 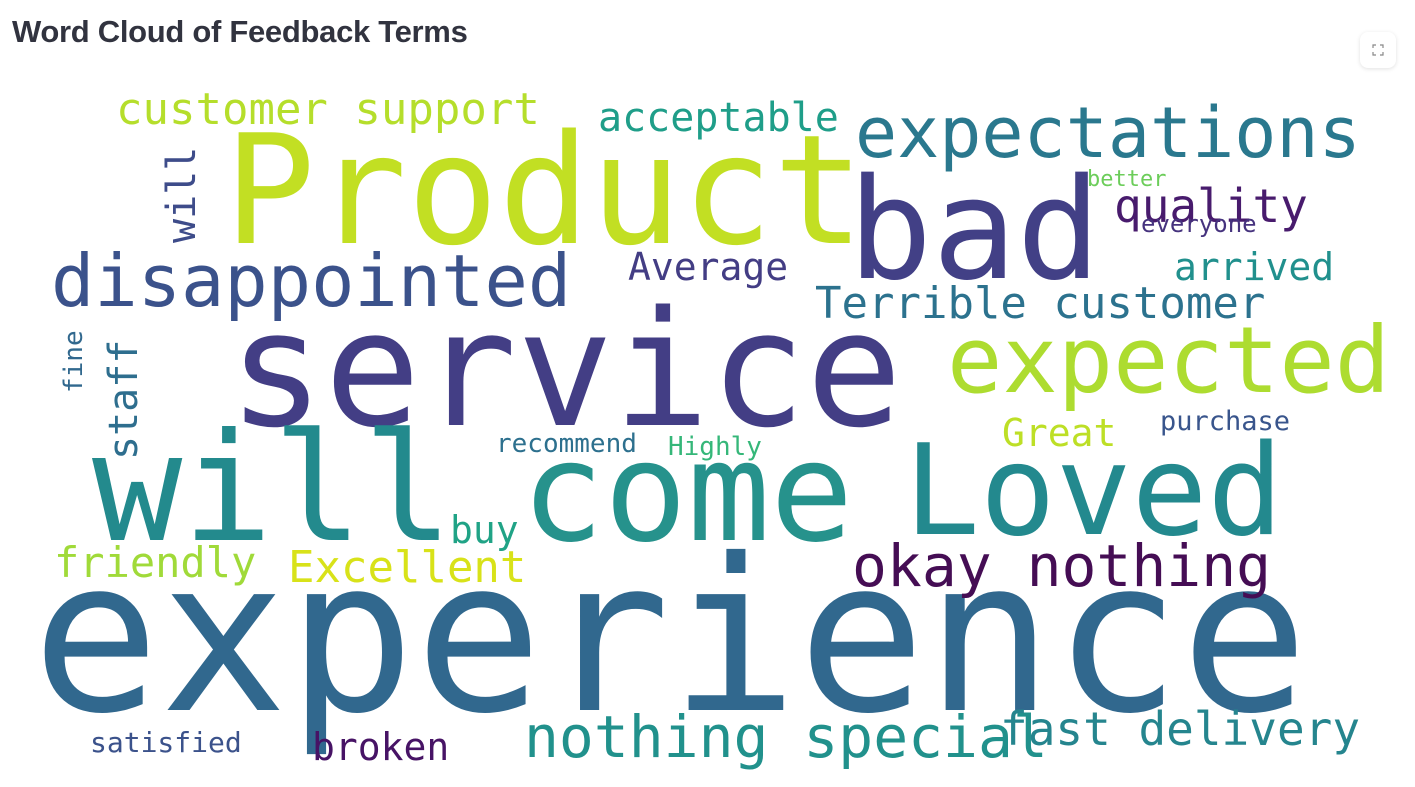 I want to click on cloud-word: okay nothing, so click(x=1061, y=566).